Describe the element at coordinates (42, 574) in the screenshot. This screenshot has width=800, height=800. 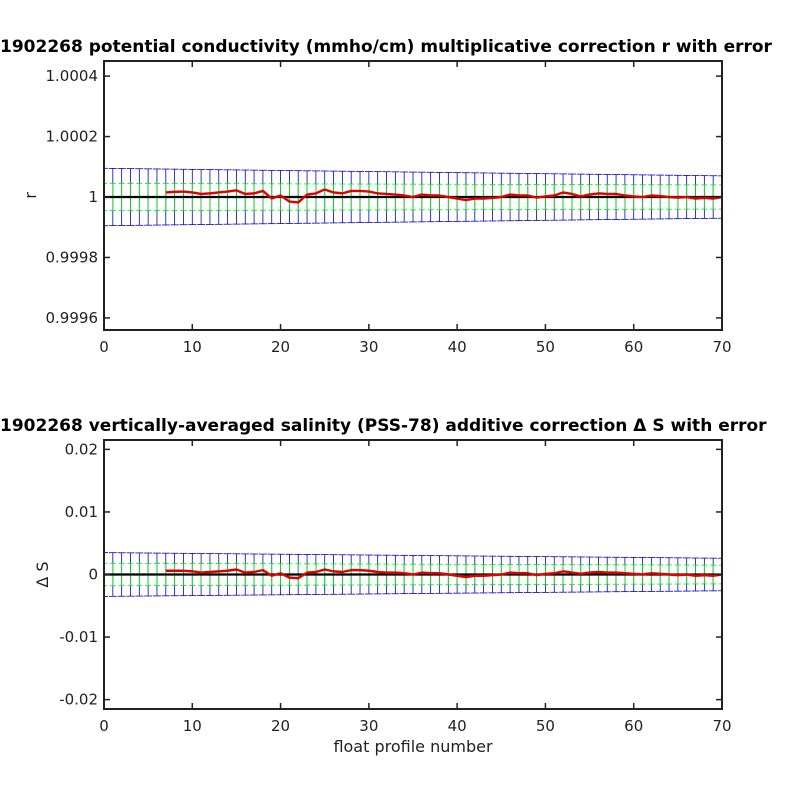
I see `y-axis-label: Δ S` at that location.